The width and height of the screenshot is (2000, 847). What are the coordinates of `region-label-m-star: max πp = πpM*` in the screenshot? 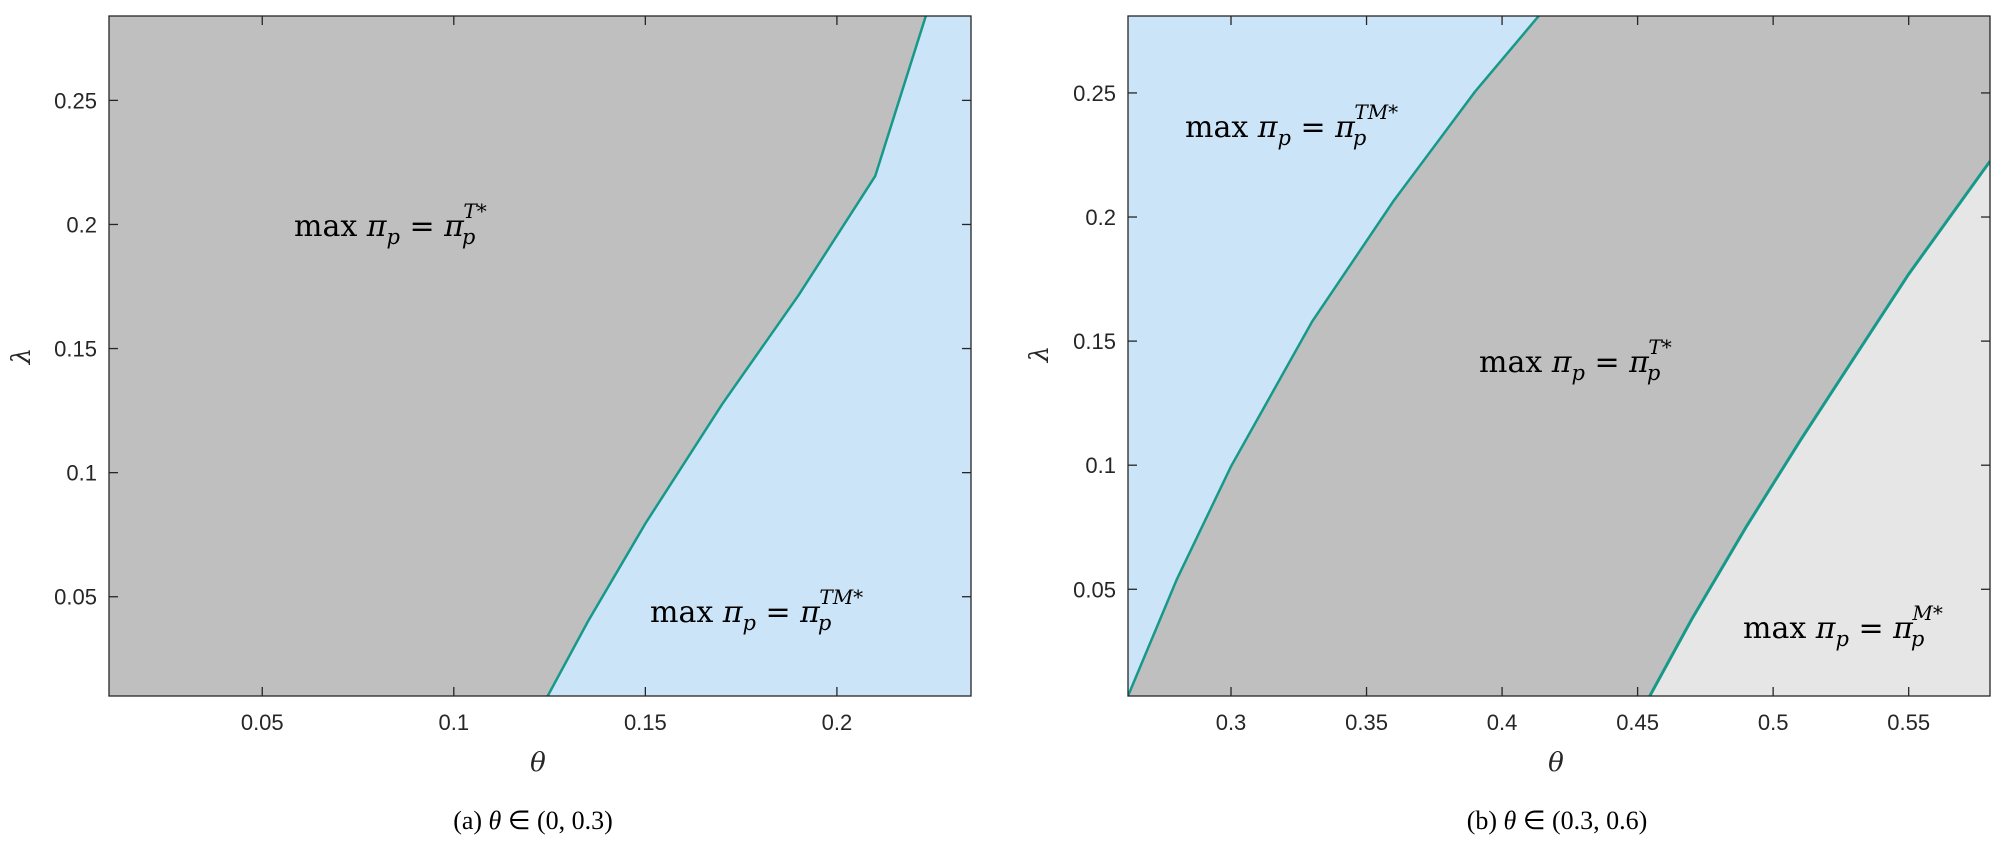 It's located at (1843, 626).